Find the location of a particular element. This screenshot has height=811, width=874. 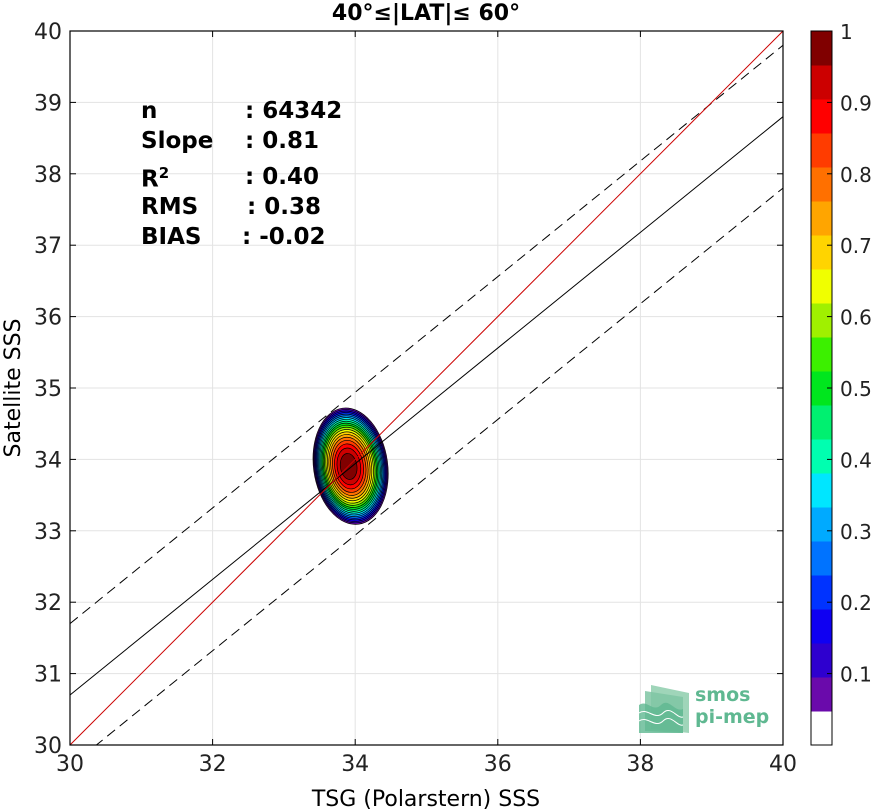

stat-n-value: : 64342 is located at coordinates (294, 111).